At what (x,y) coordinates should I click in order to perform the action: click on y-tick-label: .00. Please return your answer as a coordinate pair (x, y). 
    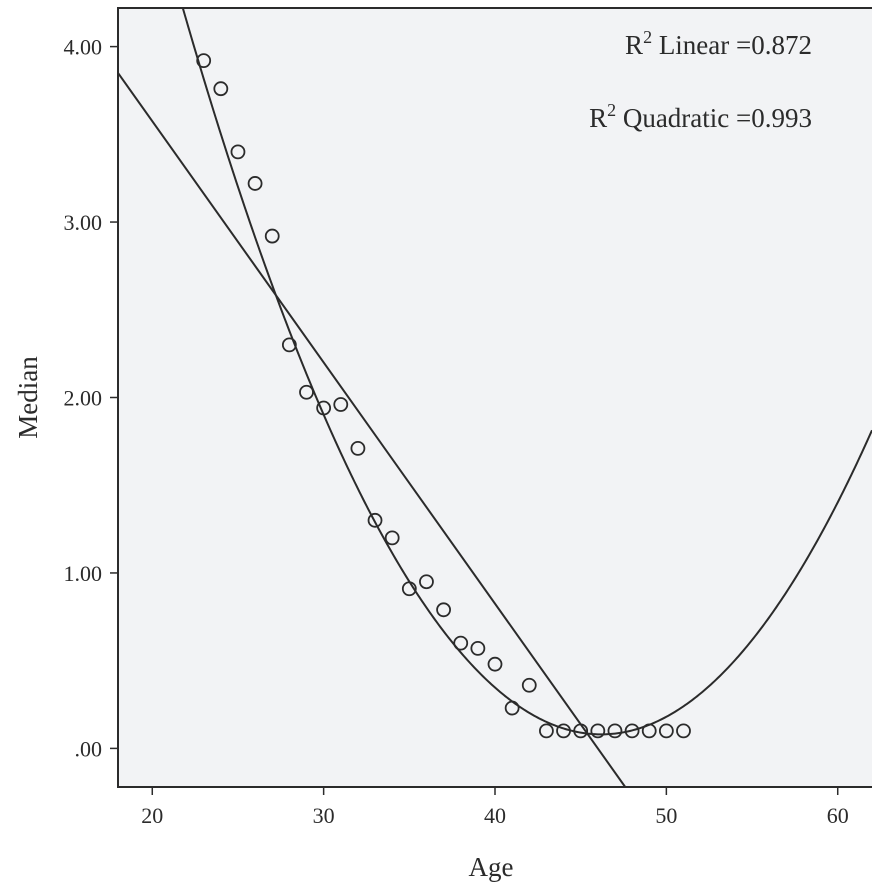
    Looking at the image, I should click on (89, 748).